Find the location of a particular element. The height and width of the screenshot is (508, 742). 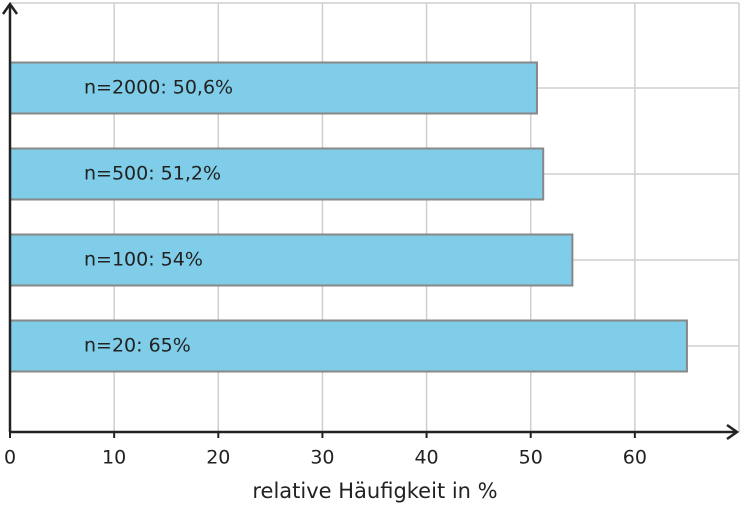

x-tick-label: 20 is located at coordinates (218, 458).